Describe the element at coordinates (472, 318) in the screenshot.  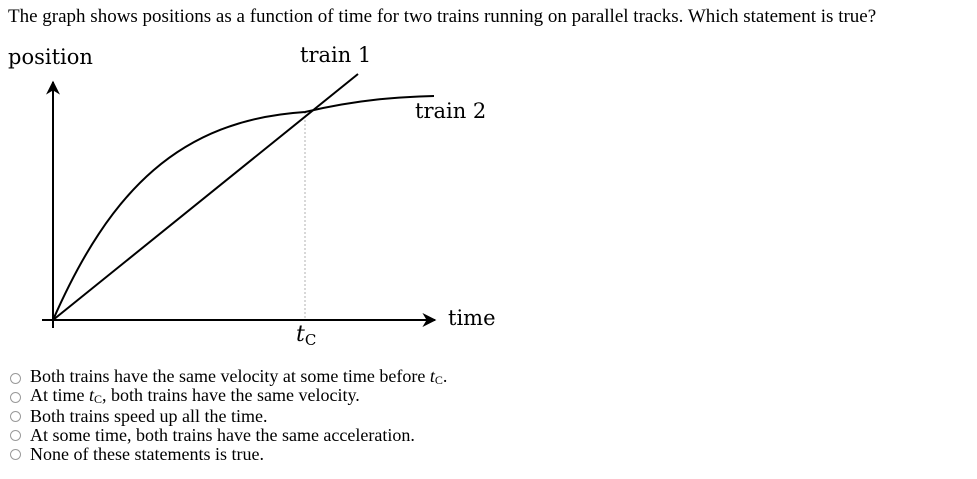
I see `x-axis-label: time` at that location.